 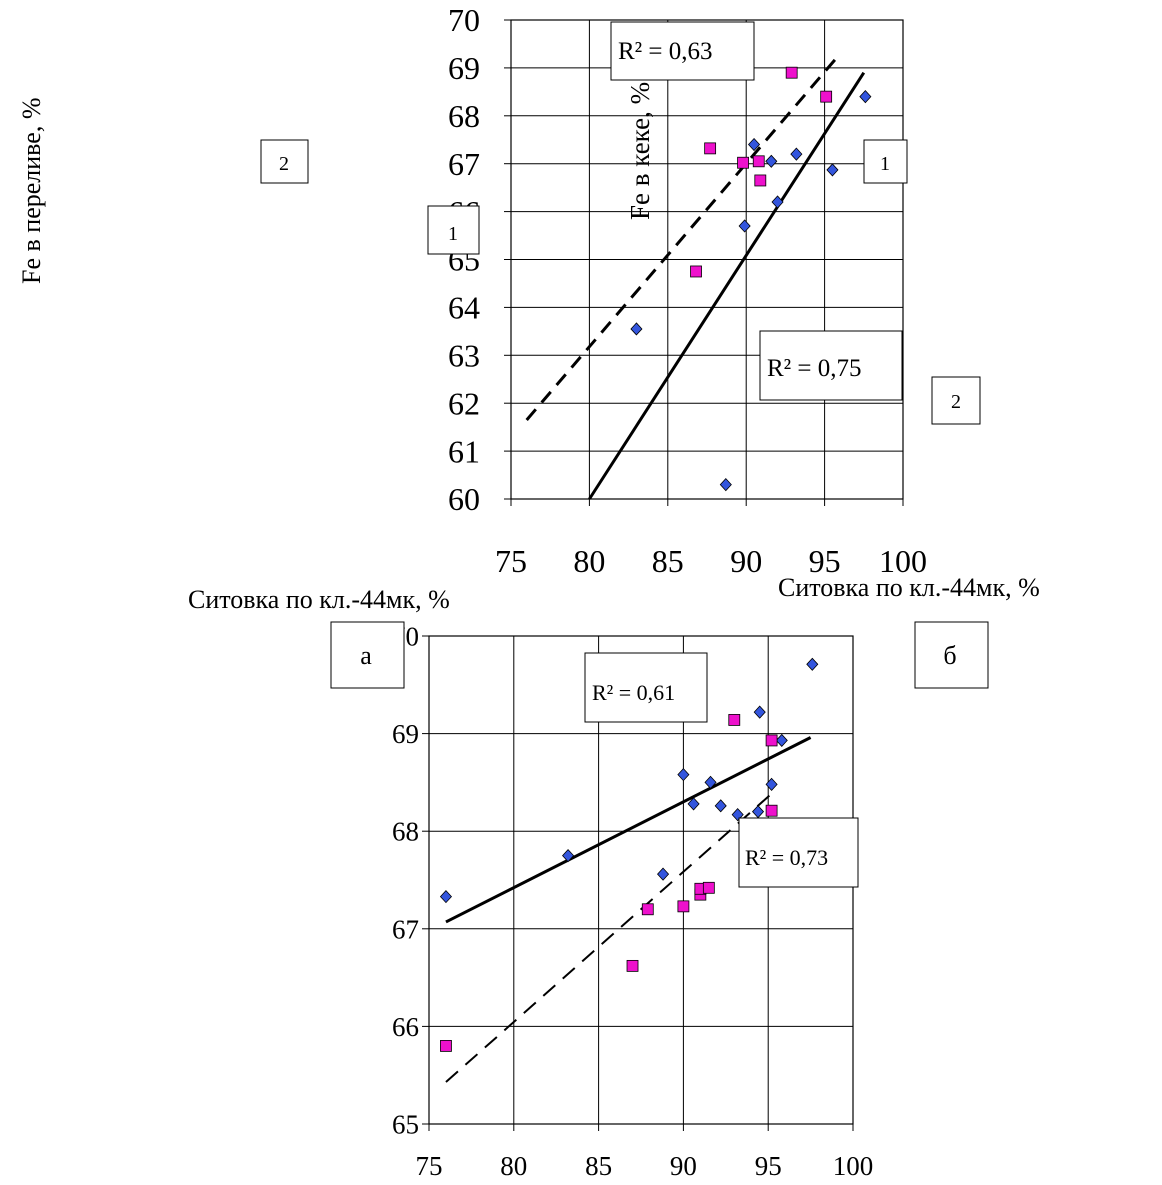 I want to click on label-box-2-right: 2, so click(x=956, y=400).